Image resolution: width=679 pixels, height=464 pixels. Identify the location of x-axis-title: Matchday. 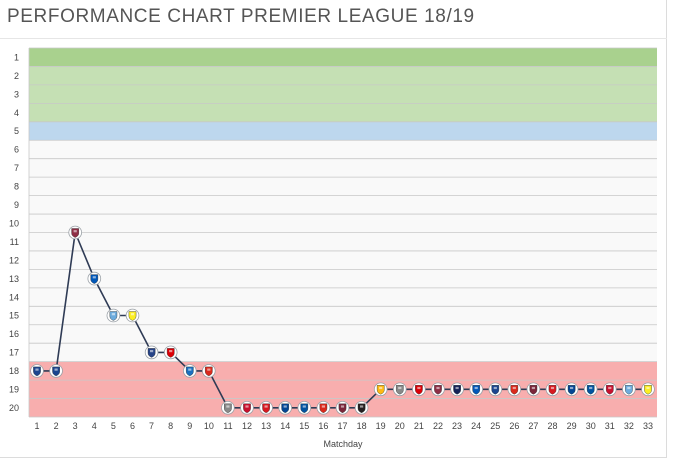
(343, 444).